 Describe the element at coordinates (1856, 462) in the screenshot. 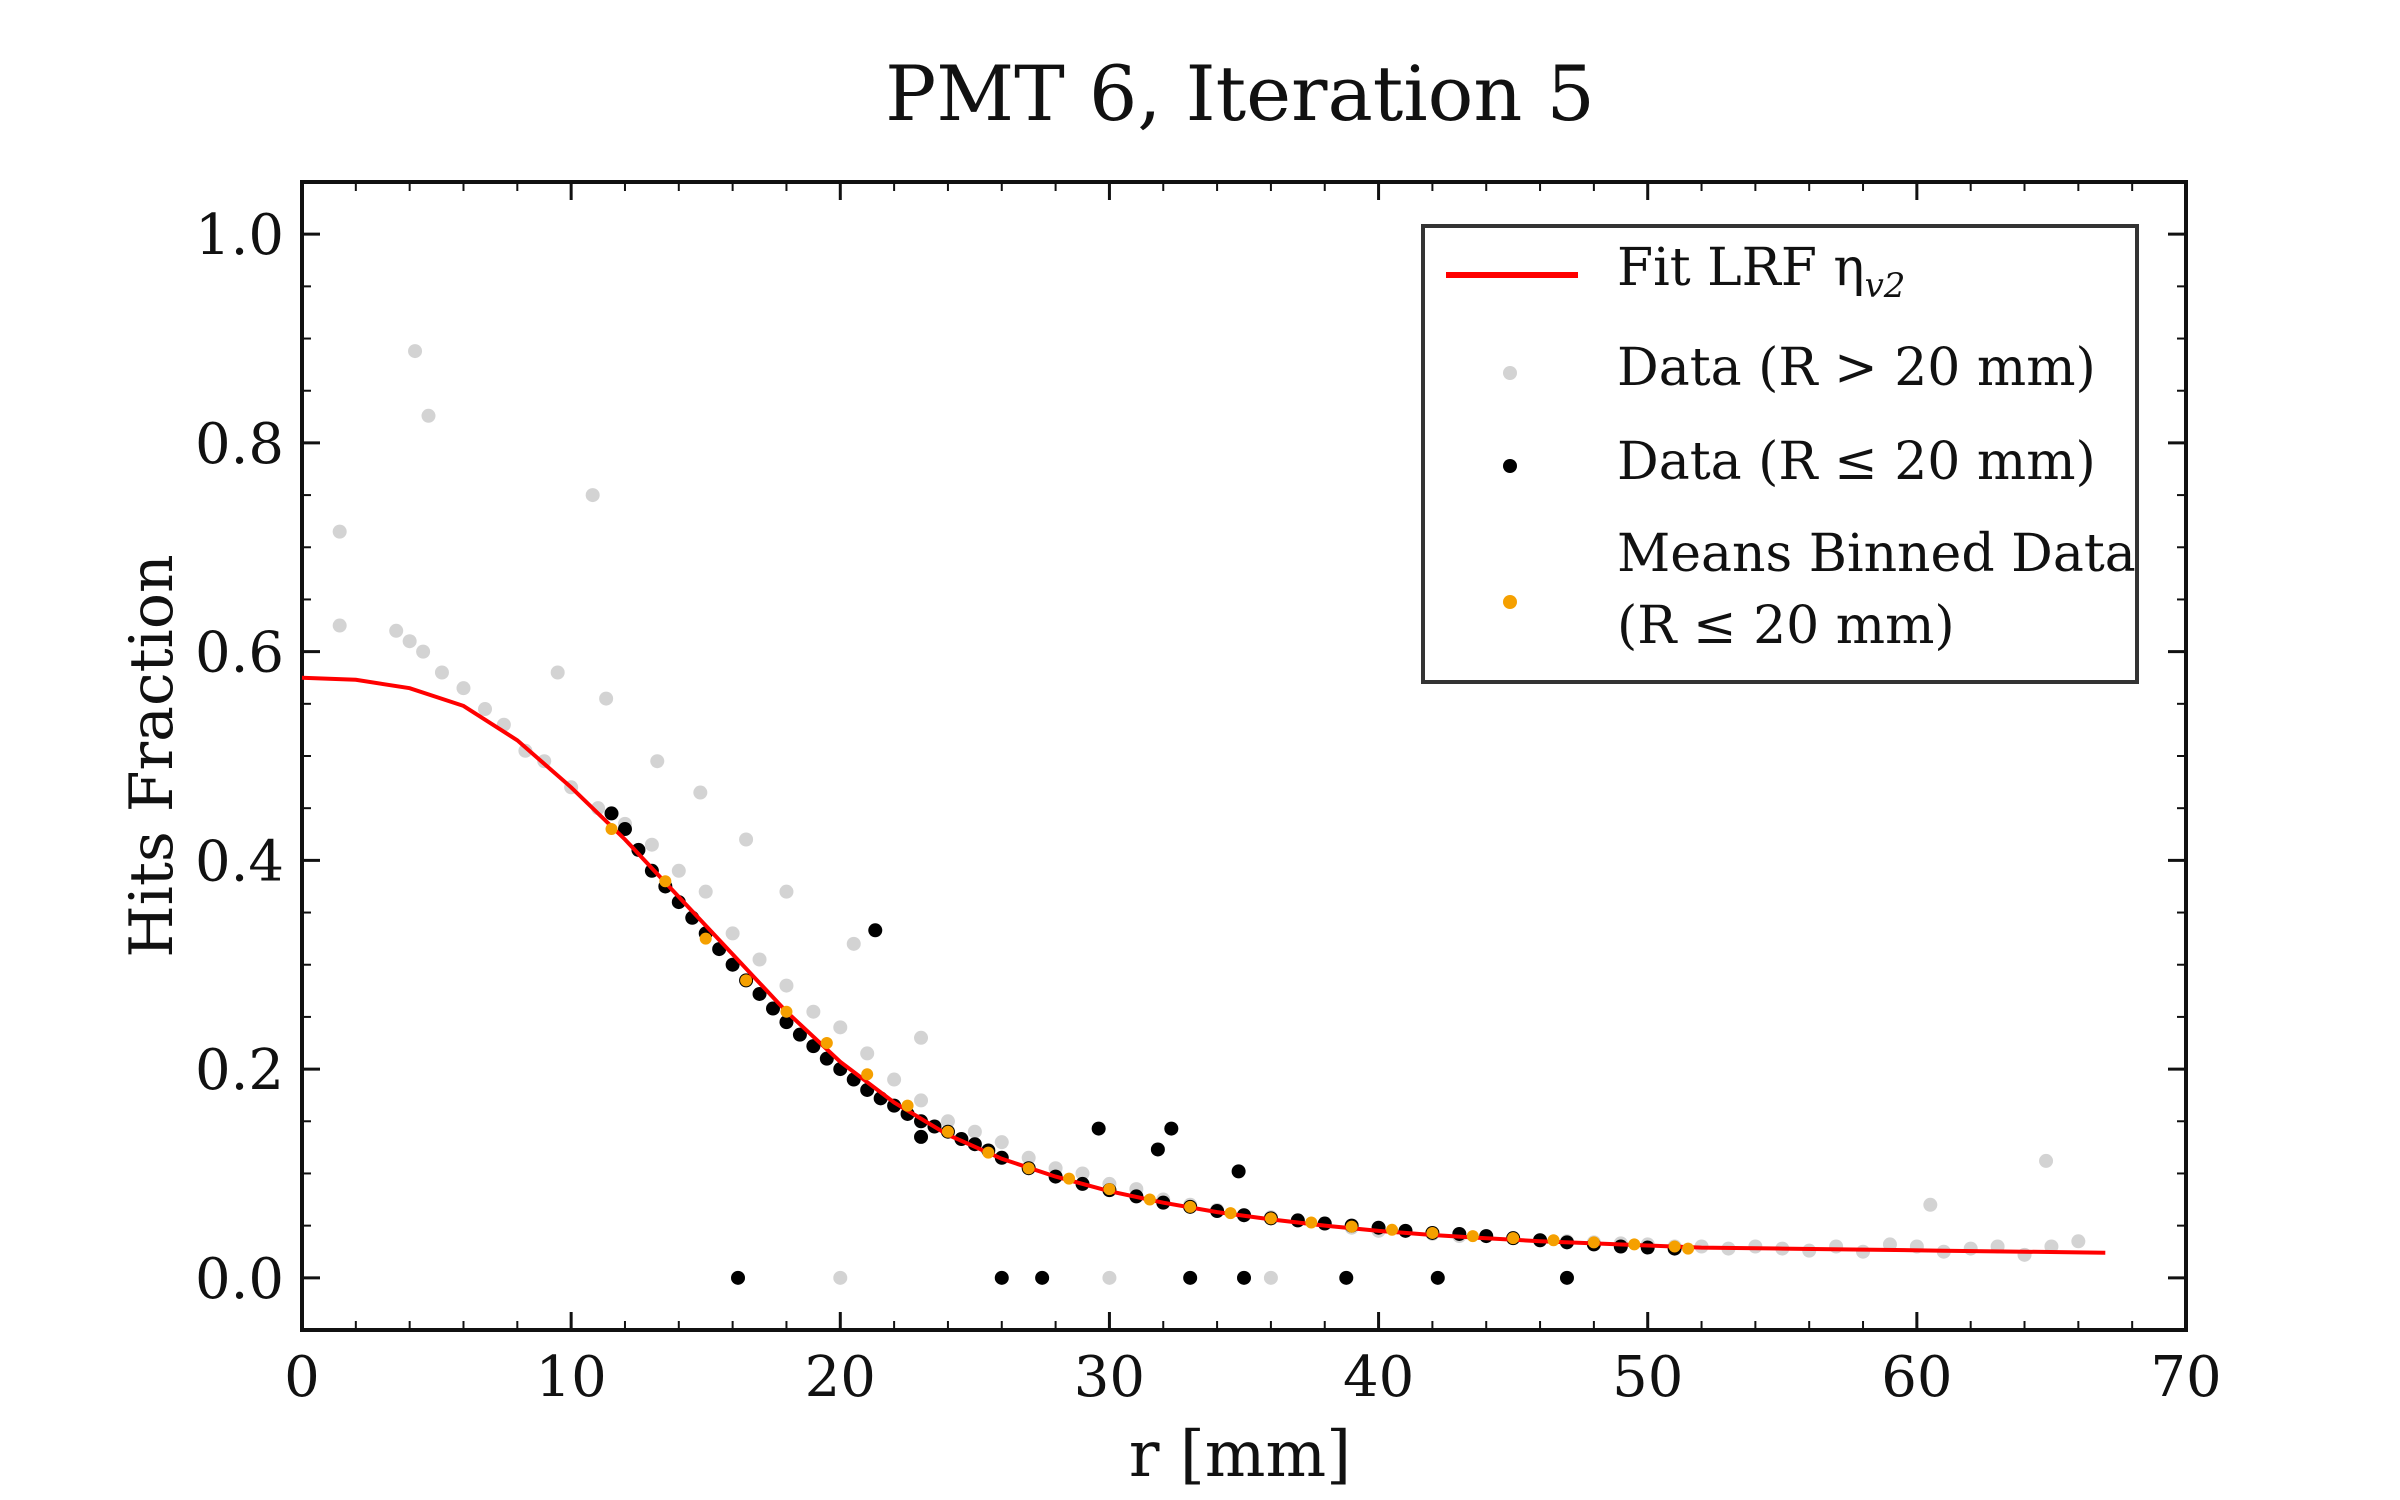

I see `legend-label-data-le-20: Data (R ≤ 20 mm)` at that location.